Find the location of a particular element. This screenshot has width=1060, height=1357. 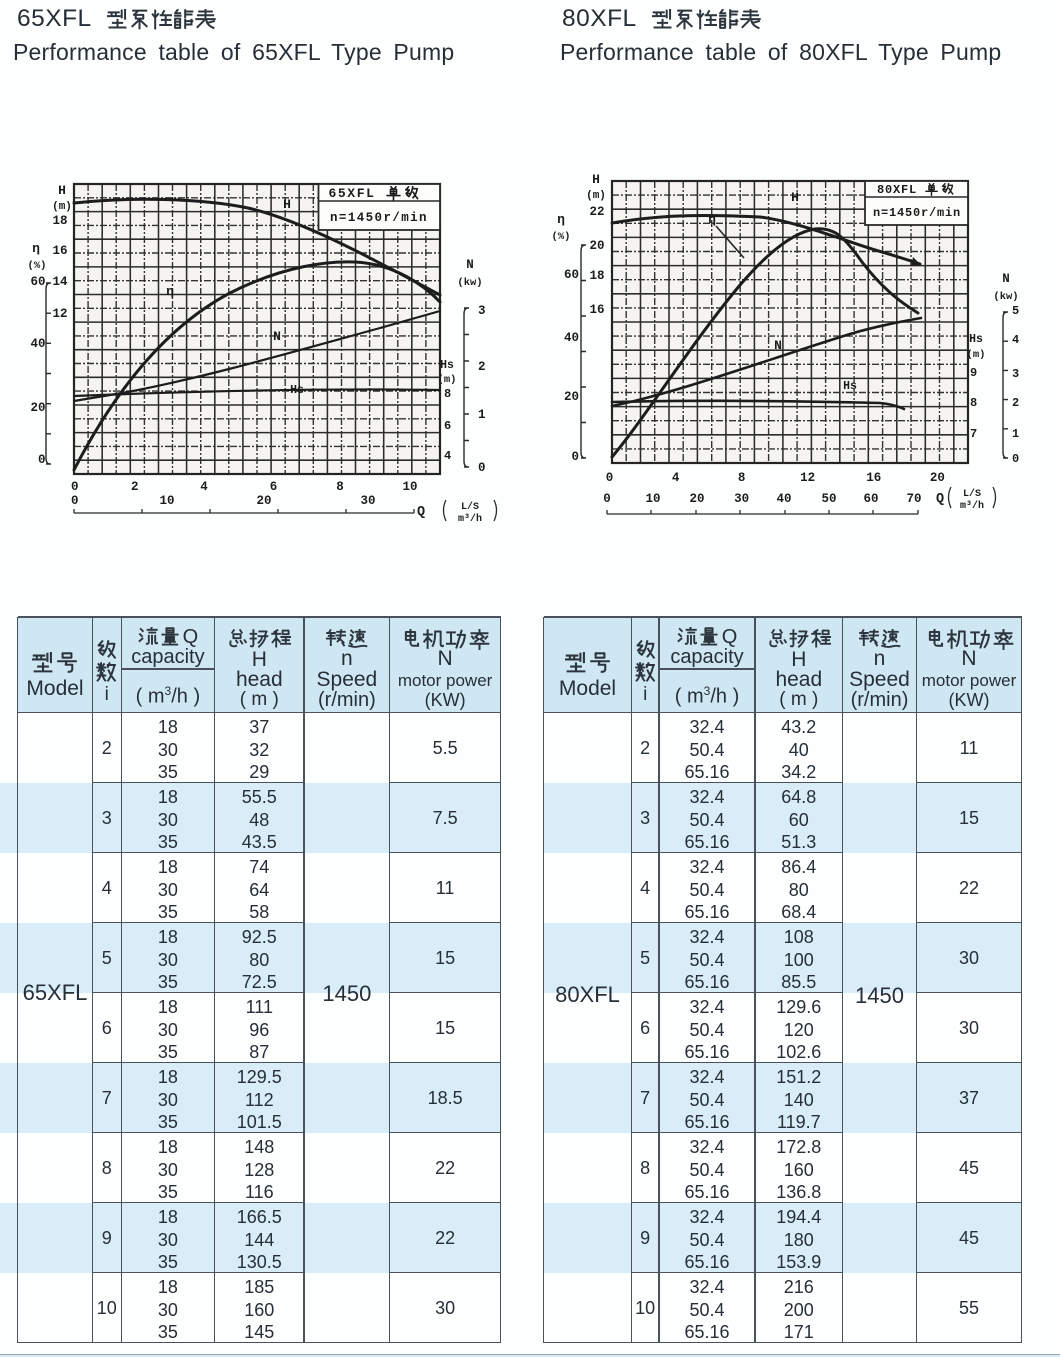

svg-text: 70 is located at coordinates (913, 499).